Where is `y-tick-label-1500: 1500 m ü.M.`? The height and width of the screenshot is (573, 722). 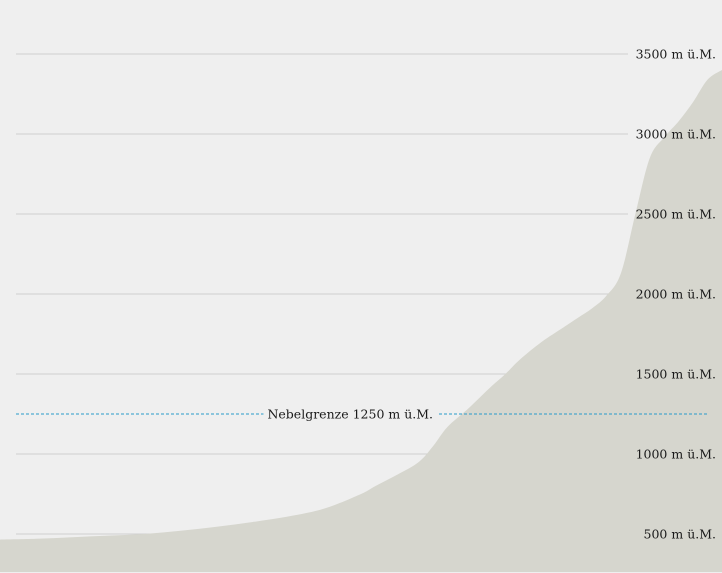
y-tick-label-1500: 1500 m ü.M. is located at coordinates (676, 374).